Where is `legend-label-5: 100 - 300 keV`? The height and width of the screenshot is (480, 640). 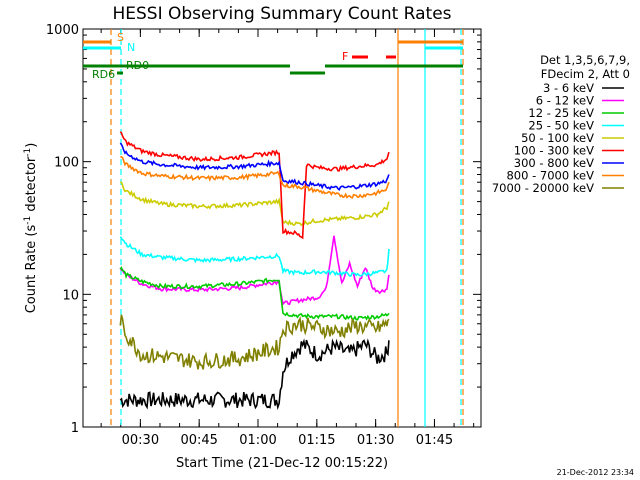
legend-label-5: 100 - 300 keV is located at coordinates (554, 151).